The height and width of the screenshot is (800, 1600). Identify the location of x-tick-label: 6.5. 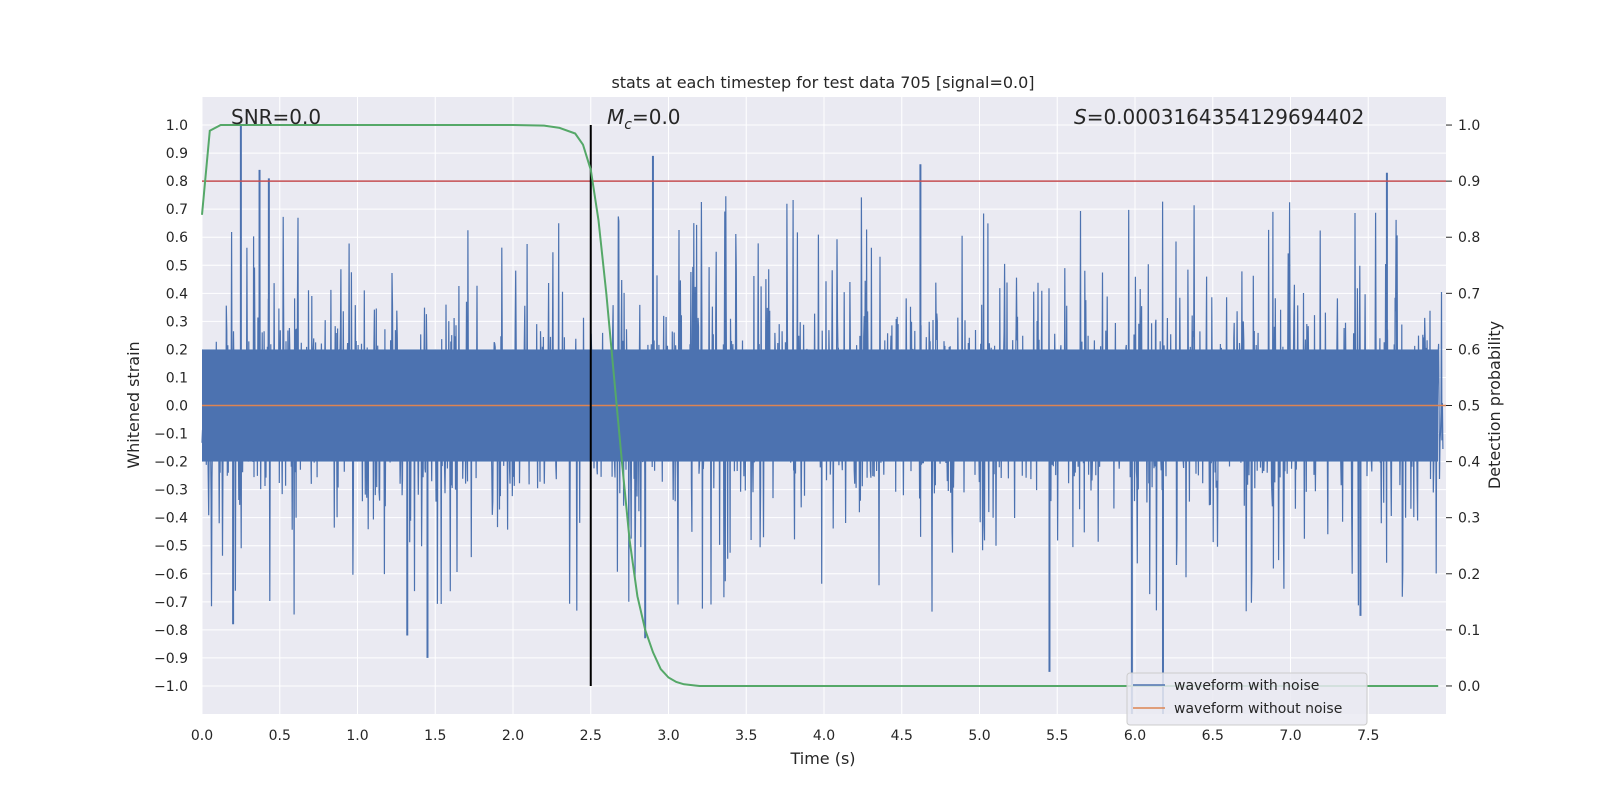
(1213, 736).